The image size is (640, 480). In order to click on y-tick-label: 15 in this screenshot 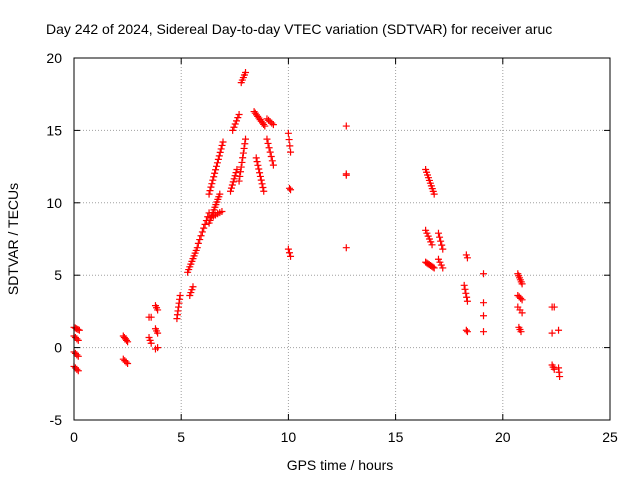, I will do `click(54, 130)`.